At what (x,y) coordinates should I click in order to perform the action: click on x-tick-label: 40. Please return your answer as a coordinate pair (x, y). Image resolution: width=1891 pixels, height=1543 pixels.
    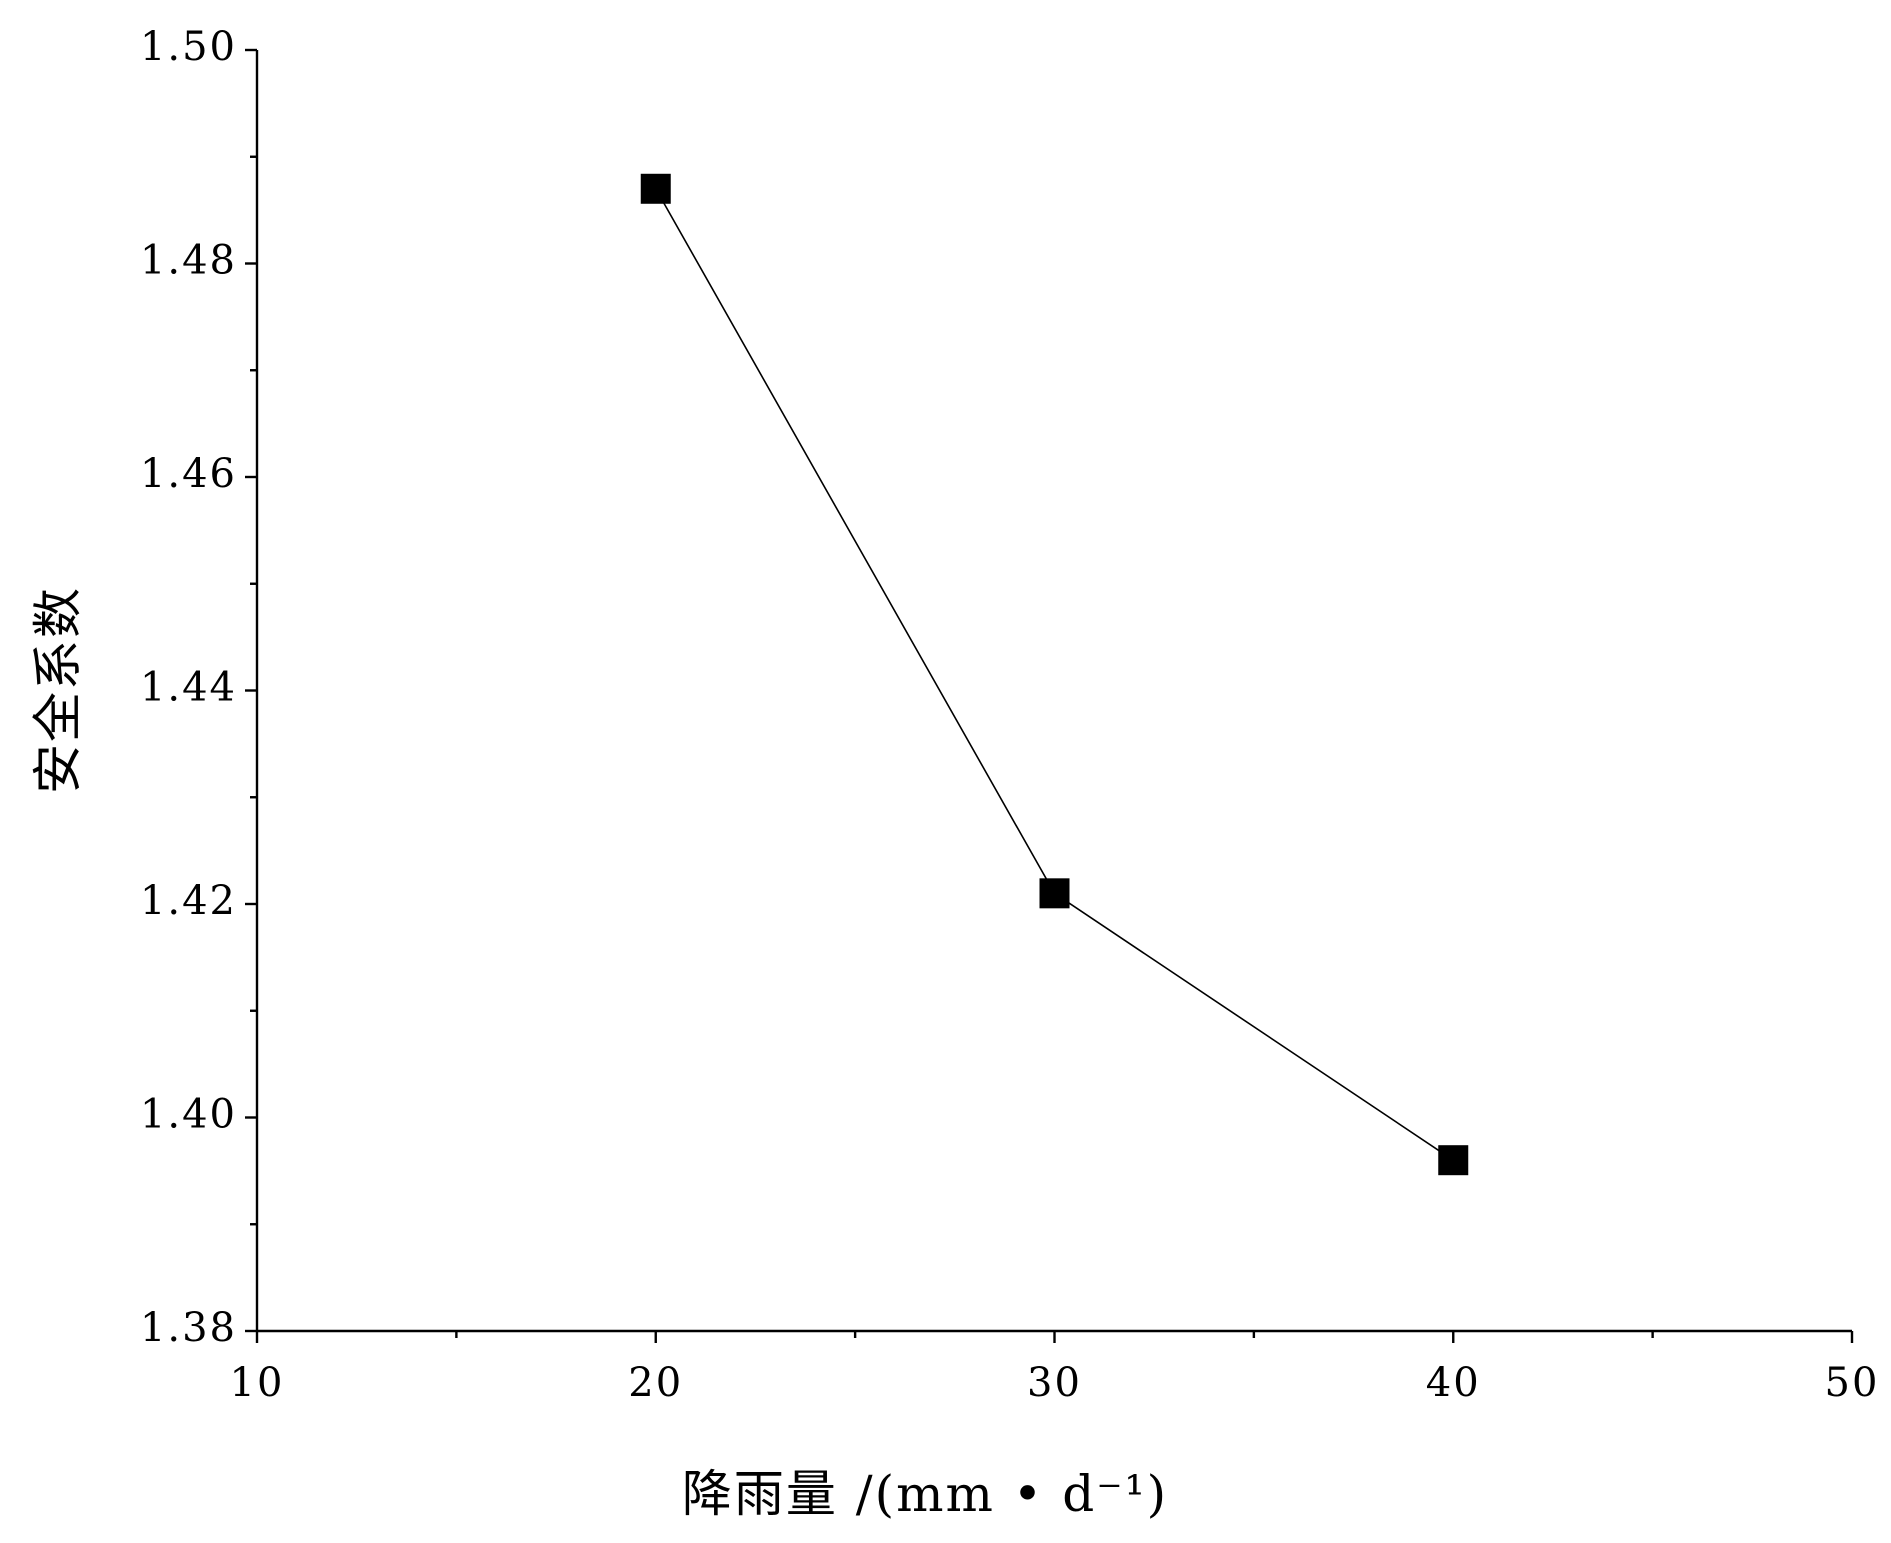
    Looking at the image, I should click on (1453, 1383).